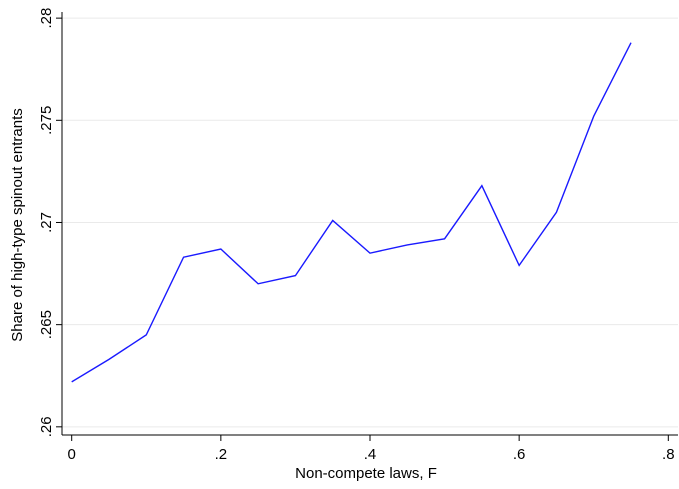 The width and height of the screenshot is (679, 489). I want to click on x-tick-label: 0, so click(72, 454).